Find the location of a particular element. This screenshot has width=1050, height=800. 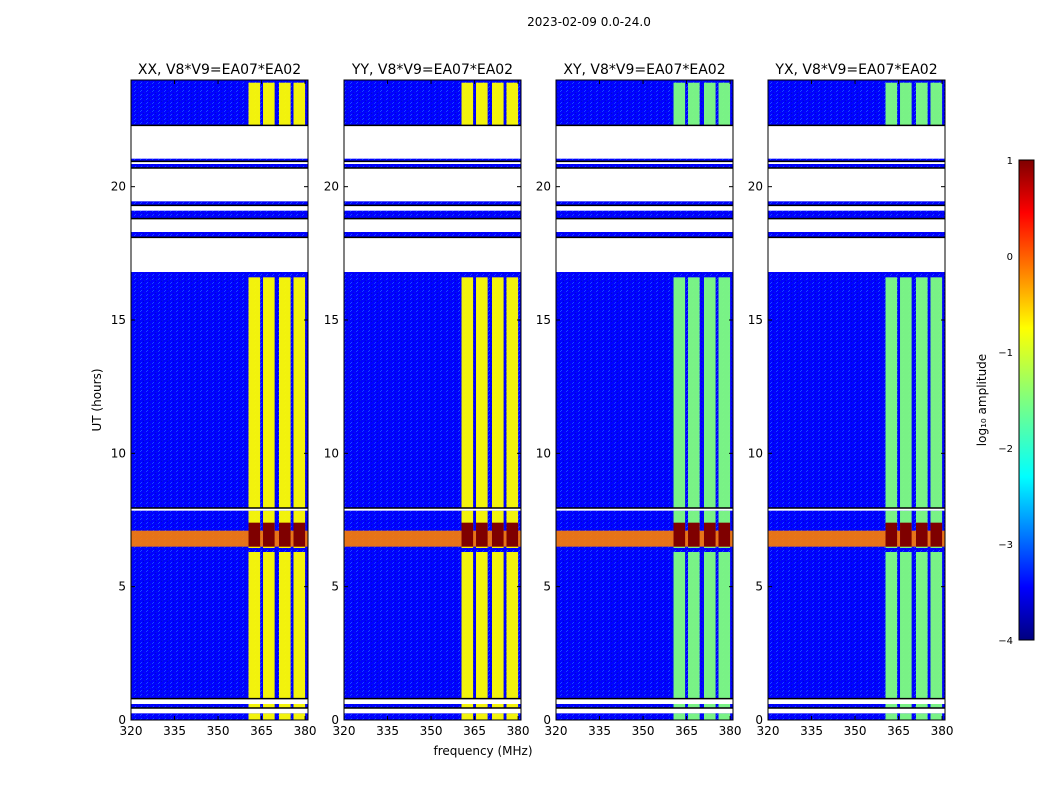

colorbar-tick-label: −2 is located at coordinates (1005, 449).